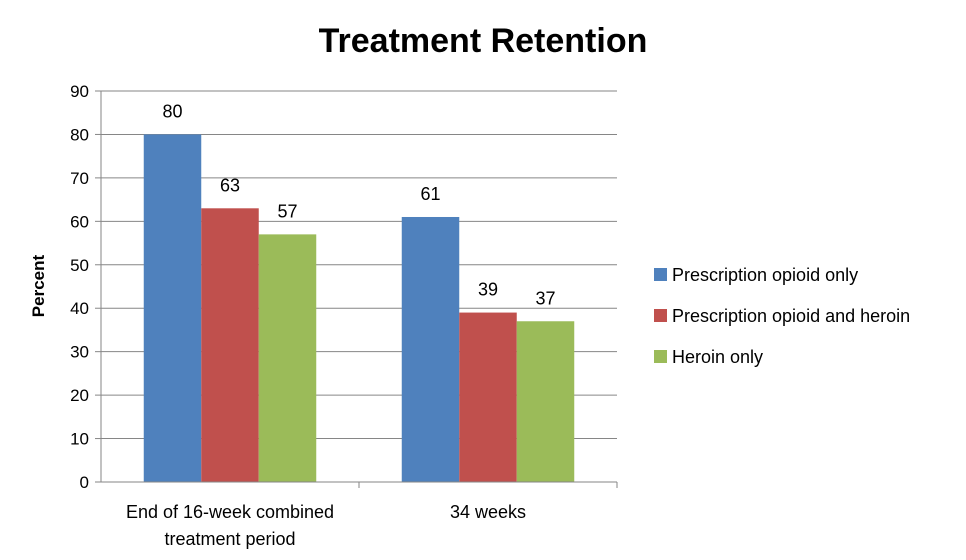 This screenshot has width=966, height=560. Describe the element at coordinates (791, 316) in the screenshot. I see `legend-label: Prescription opioid and heroin` at that location.